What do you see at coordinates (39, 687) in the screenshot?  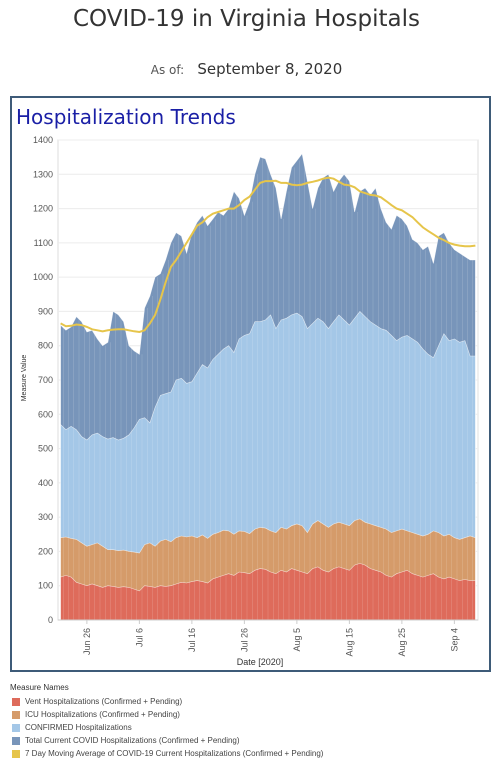 I see `legend-title: Measure Names` at bounding box center [39, 687].